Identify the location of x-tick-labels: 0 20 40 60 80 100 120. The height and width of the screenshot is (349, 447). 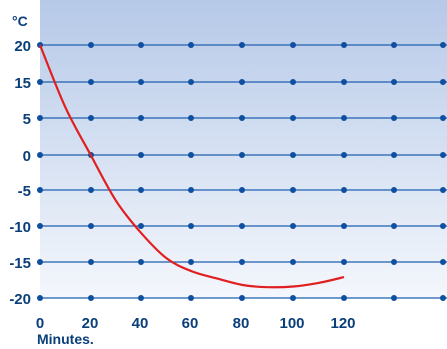
(196, 323).